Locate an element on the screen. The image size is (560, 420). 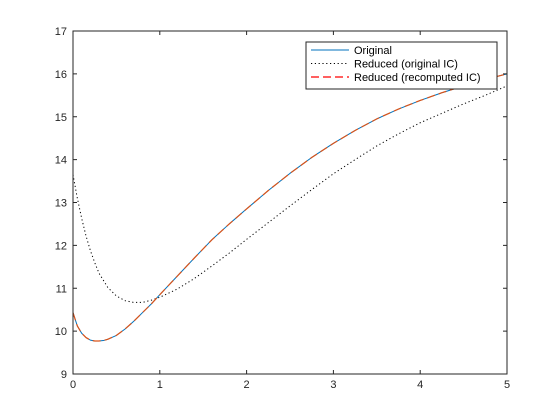
y-tick-label: 17 is located at coordinates (61, 32).